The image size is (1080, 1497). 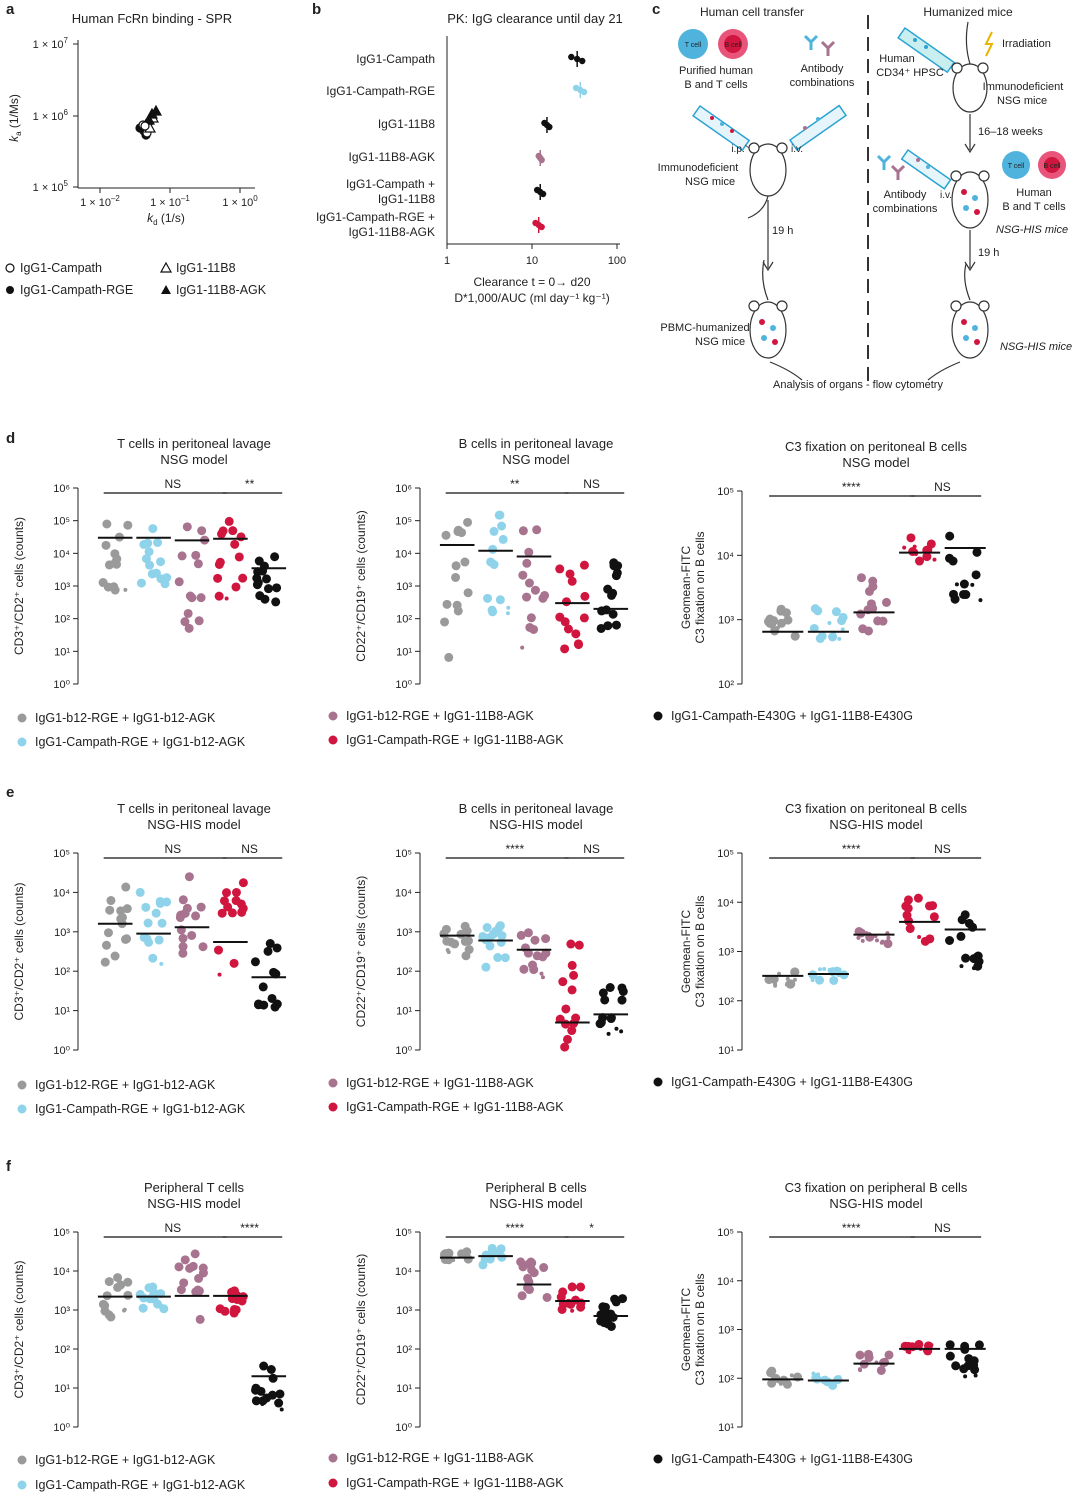 I want to click on c-left-title: Human cell transfer, so click(x=752, y=12).